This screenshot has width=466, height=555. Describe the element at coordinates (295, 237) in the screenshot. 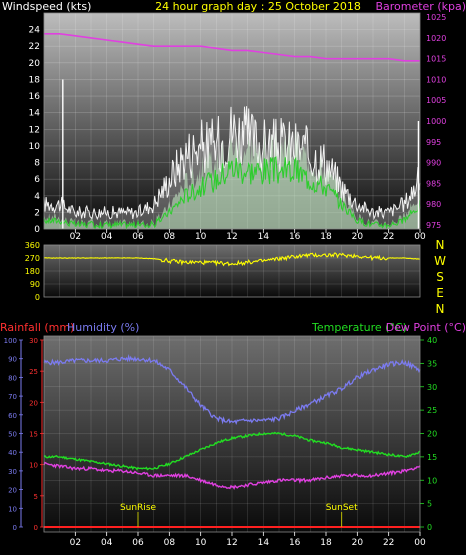

I see `x-tick-label: 16` at that location.